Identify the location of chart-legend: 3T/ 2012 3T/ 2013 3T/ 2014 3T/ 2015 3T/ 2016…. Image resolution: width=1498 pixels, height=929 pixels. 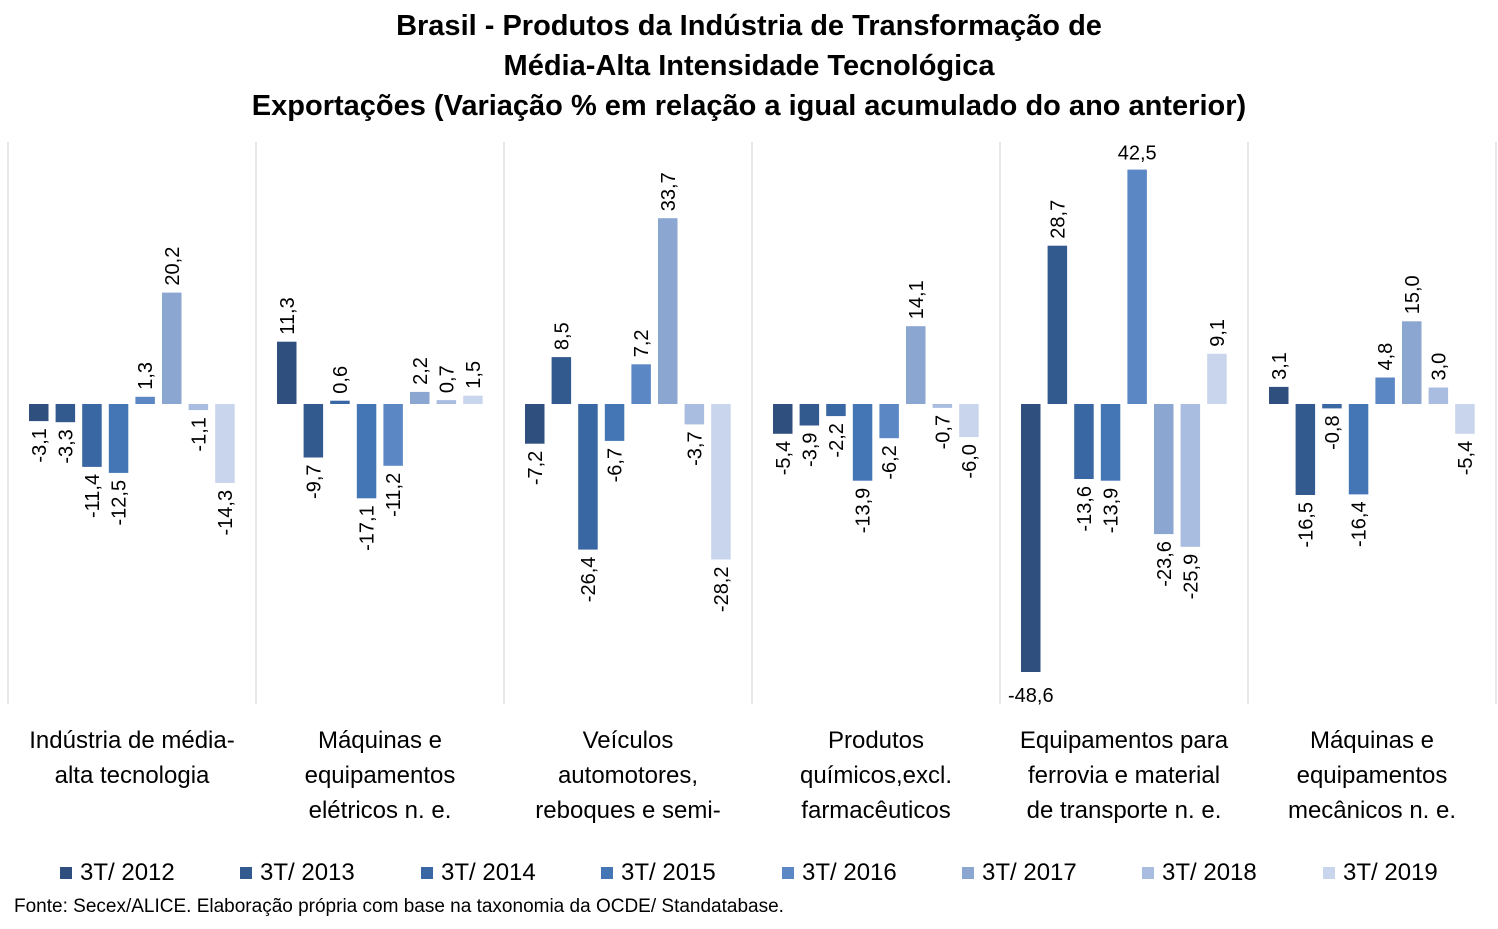
(749, 874).